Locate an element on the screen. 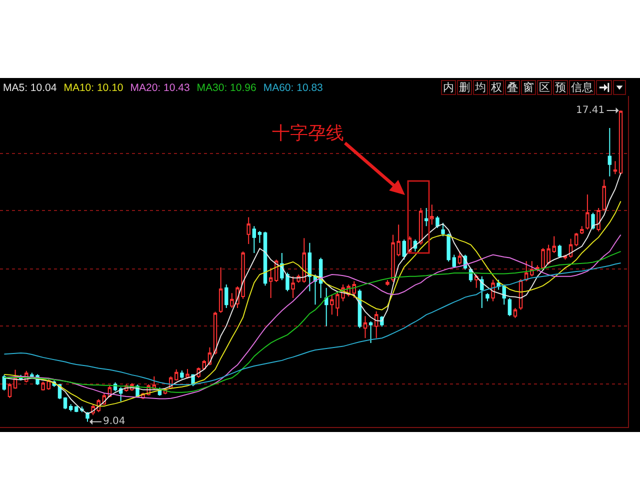  text: 窗 is located at coordinates (528, 87).